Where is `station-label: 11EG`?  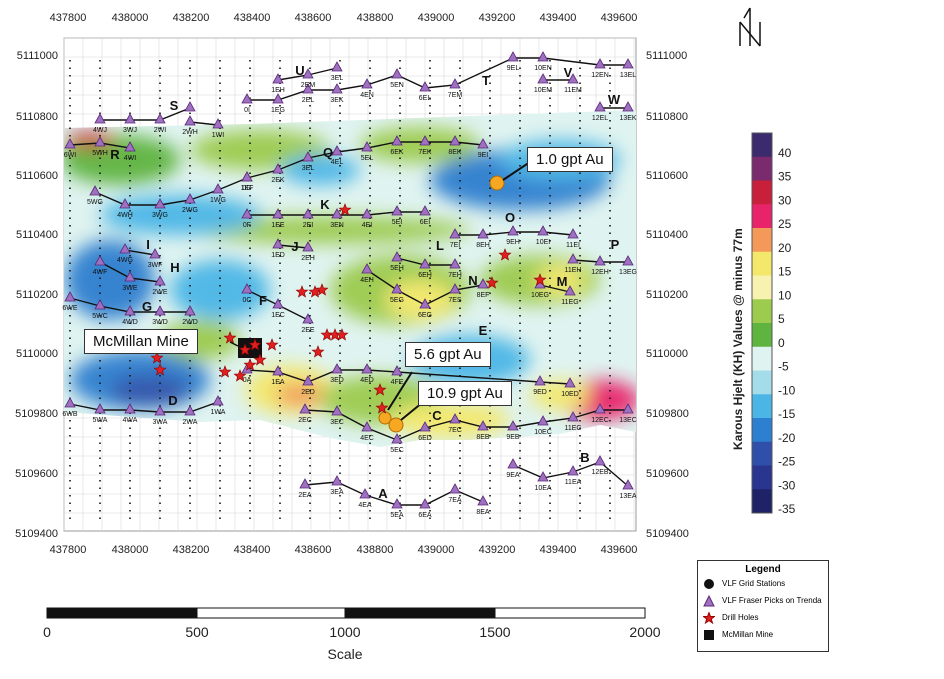
station-label: 11EG is located at coordinates (569, 302).